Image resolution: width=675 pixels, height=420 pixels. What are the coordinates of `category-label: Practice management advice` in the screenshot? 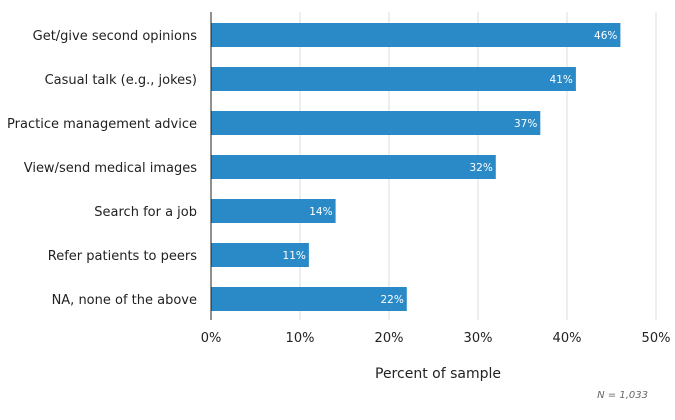 It's located at (102, 124).